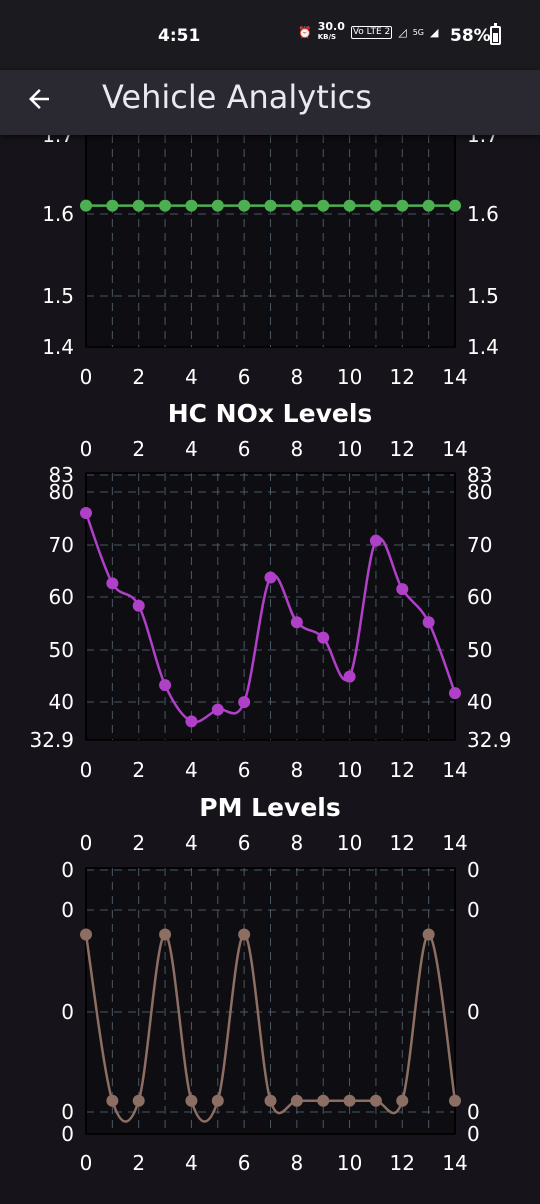  I want to click on x-tick-label-top: 4, so click(191, 843).